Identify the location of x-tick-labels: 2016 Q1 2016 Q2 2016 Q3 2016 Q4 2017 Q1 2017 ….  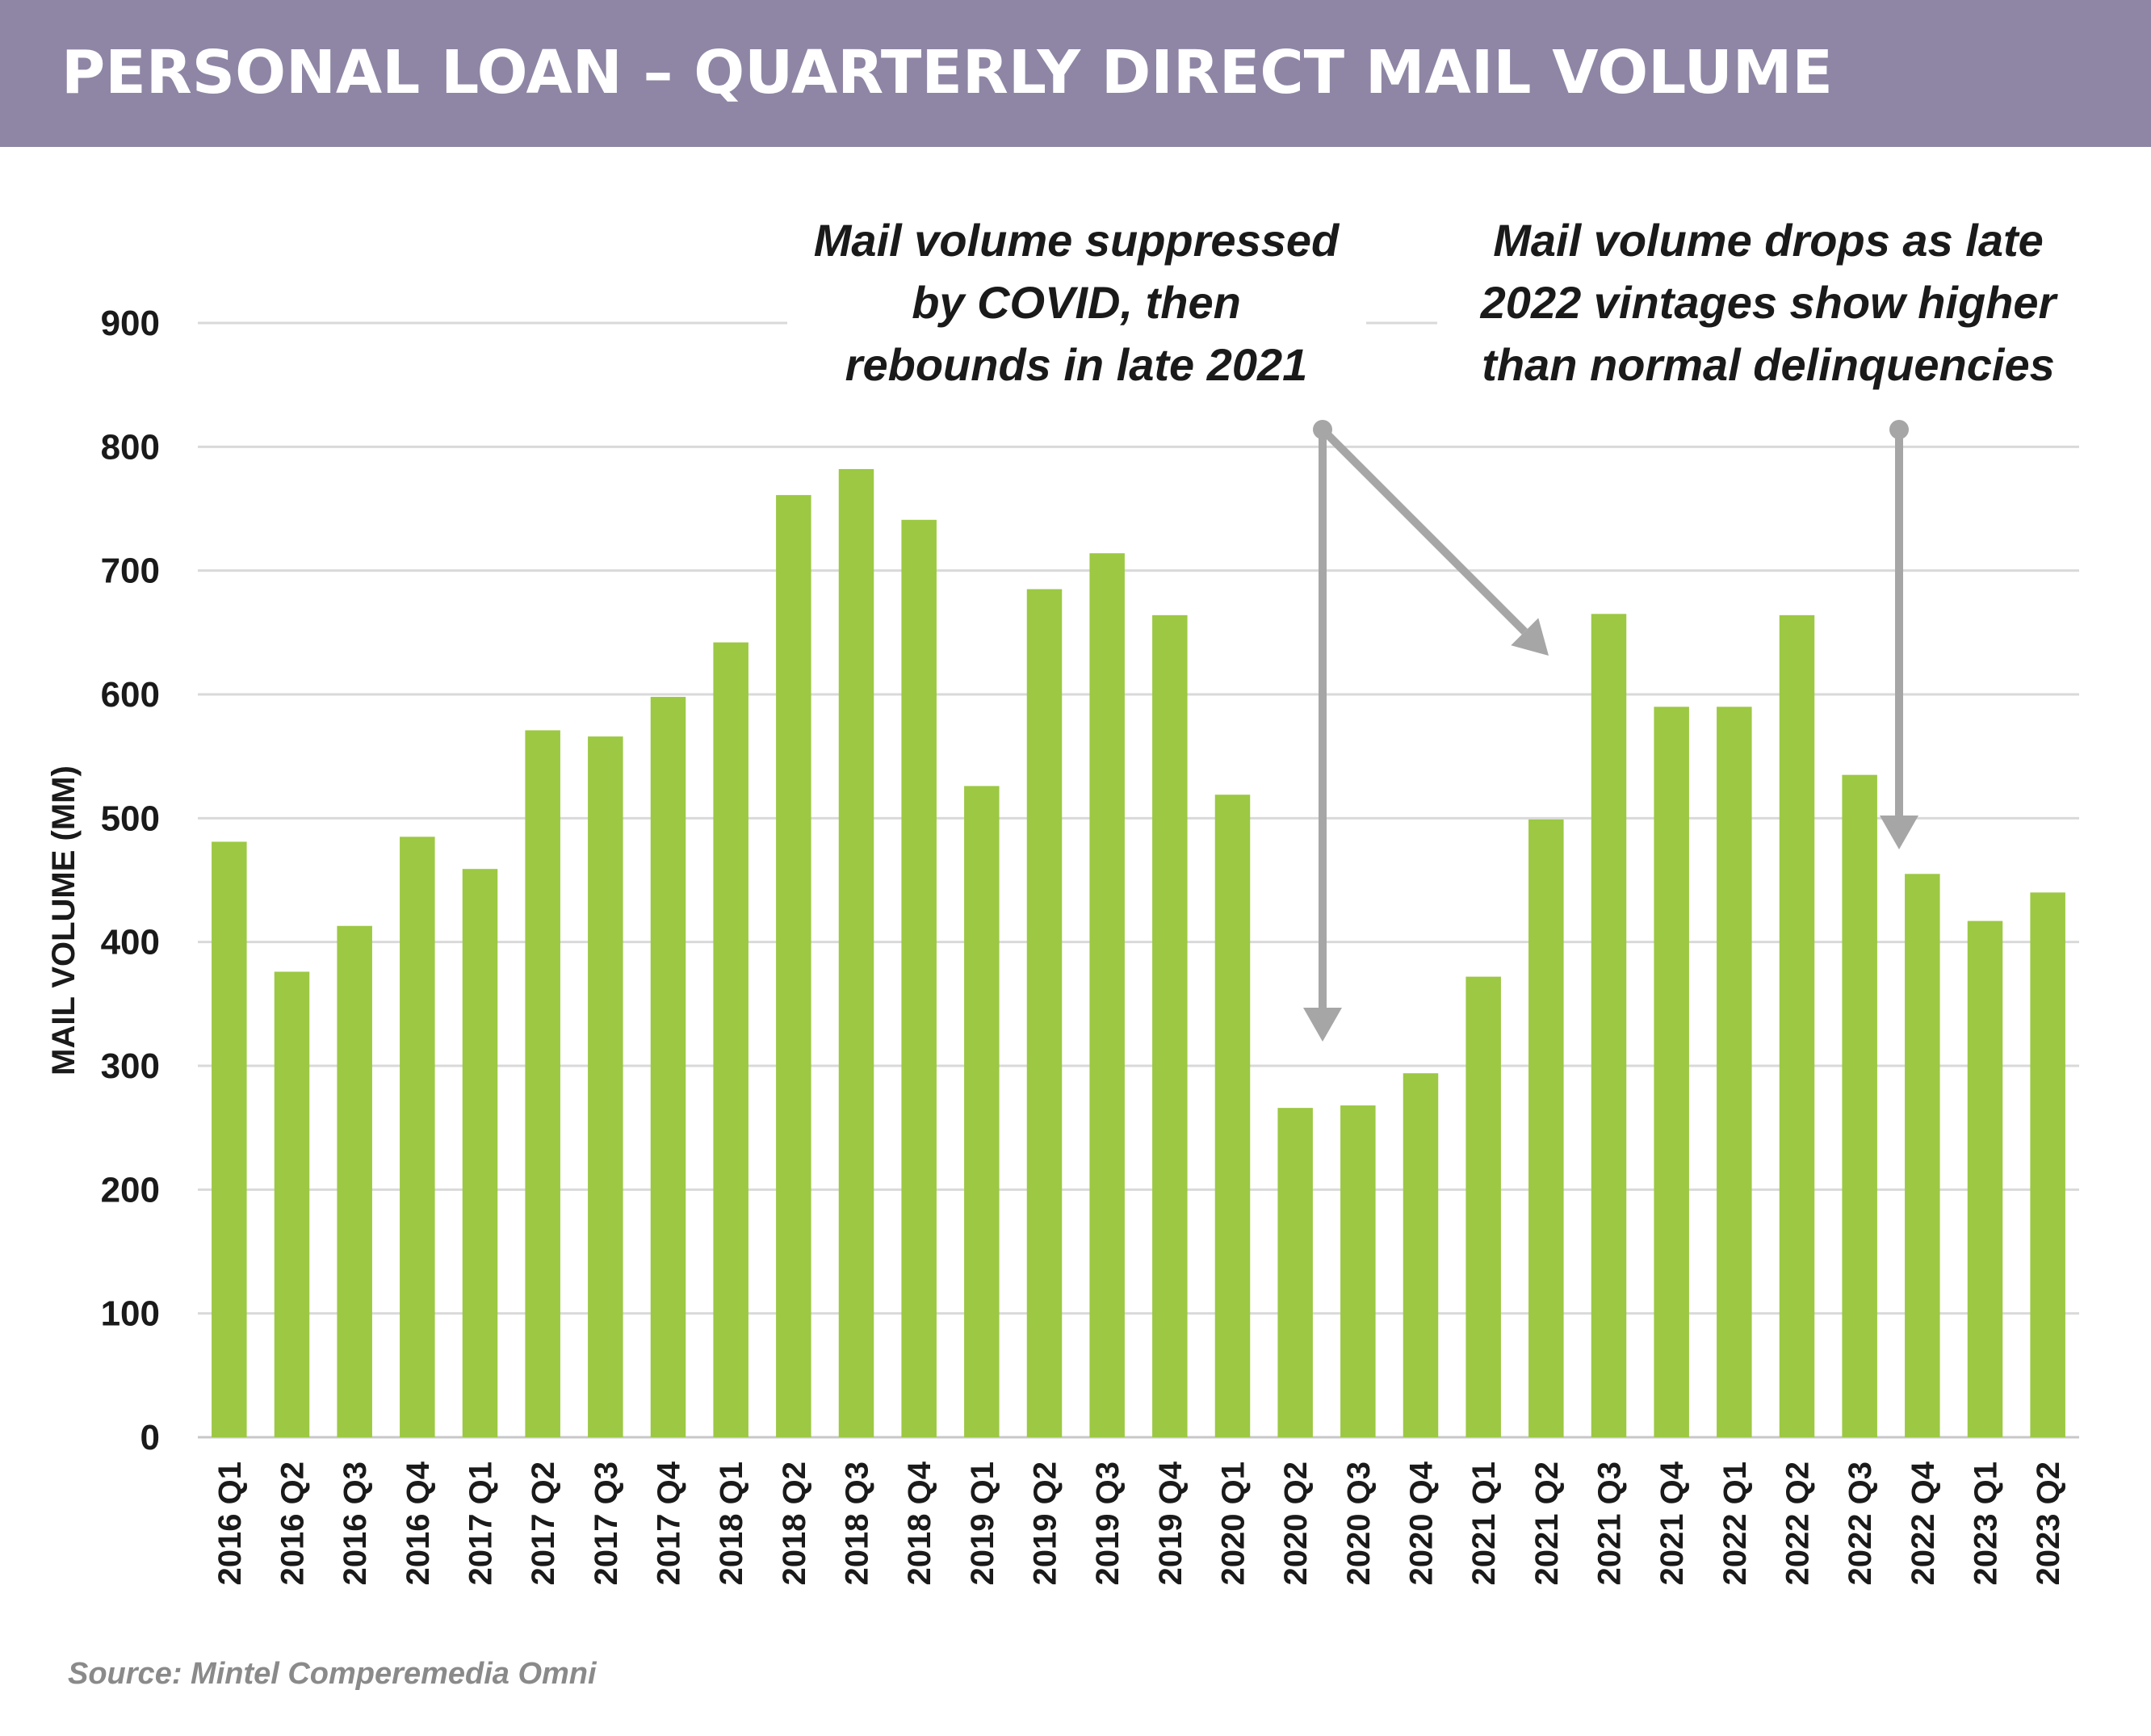
(1139, 1523).